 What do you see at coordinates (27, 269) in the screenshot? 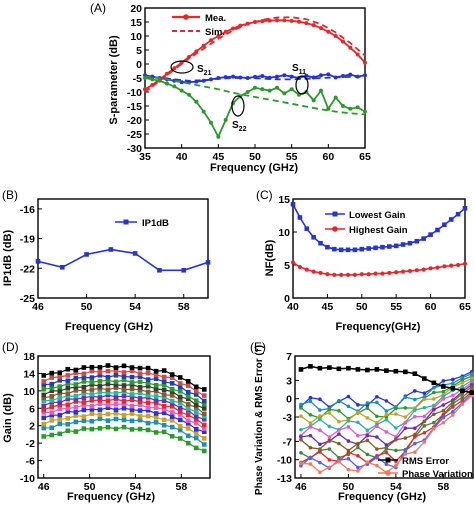
I see `y-tick-label: -22` at bounding box center [27, 269].